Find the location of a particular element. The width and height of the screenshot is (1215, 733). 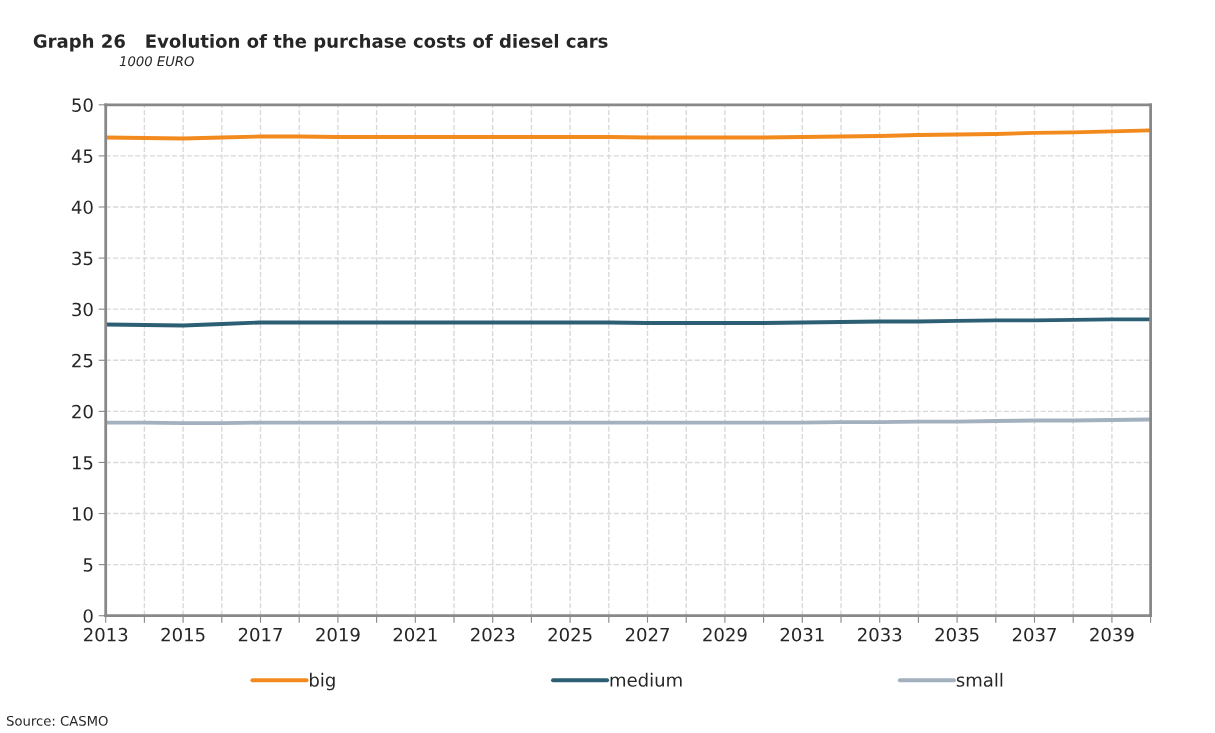

y-tick-label: 15 is located at coordinates (82, 463).